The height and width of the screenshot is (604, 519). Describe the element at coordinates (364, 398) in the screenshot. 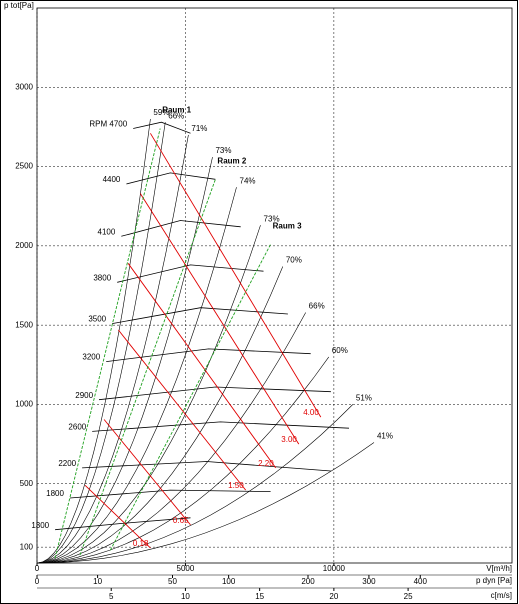

I see `efficiency-label: 51%` at that location.